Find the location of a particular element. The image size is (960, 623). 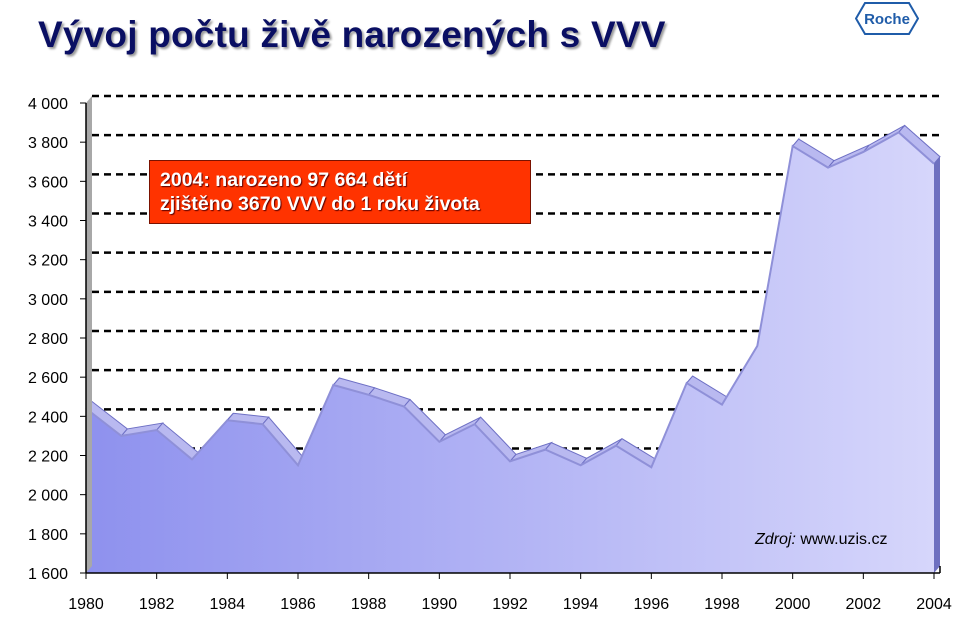

data-point-1988 is located at coordinates (368, 394).